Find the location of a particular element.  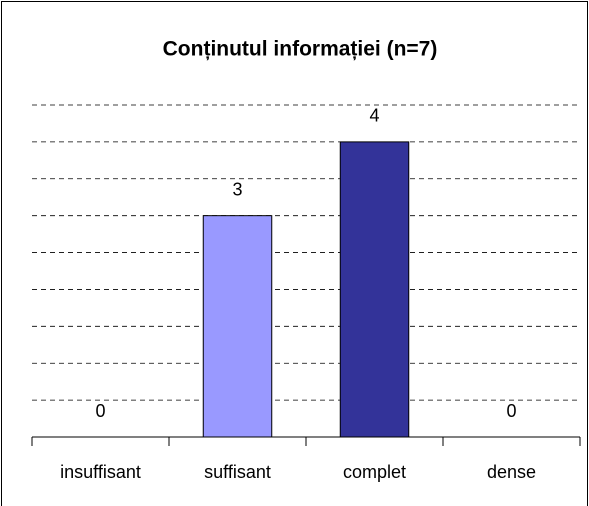

x-tick-label: dense is located at coordinates (511, 472).